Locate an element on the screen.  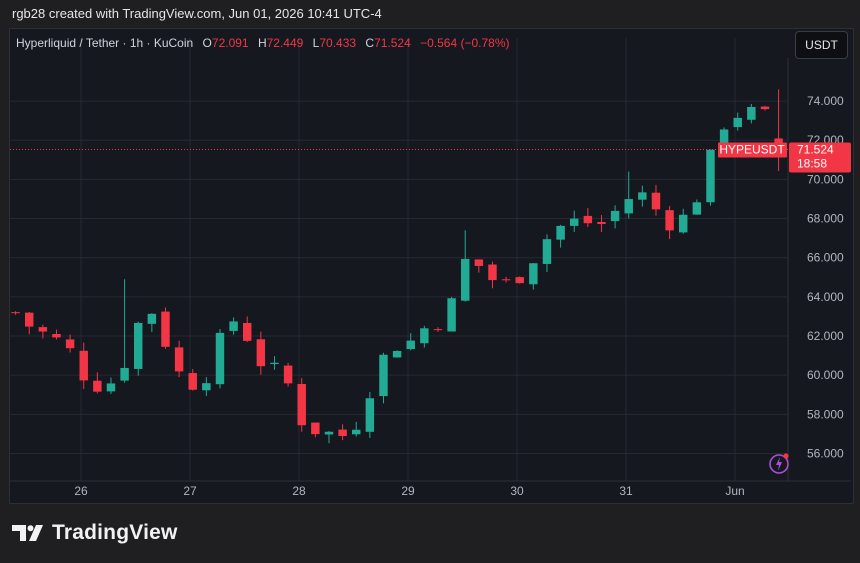
low-label: L is located at coordinates (316, 43).